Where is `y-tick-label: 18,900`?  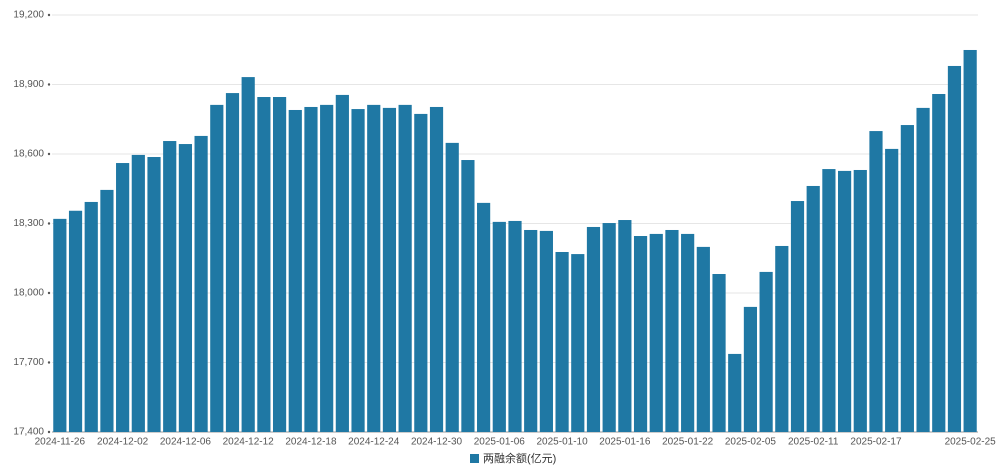
y-tick-label: 18,900 is located at coordinates (28, 84).